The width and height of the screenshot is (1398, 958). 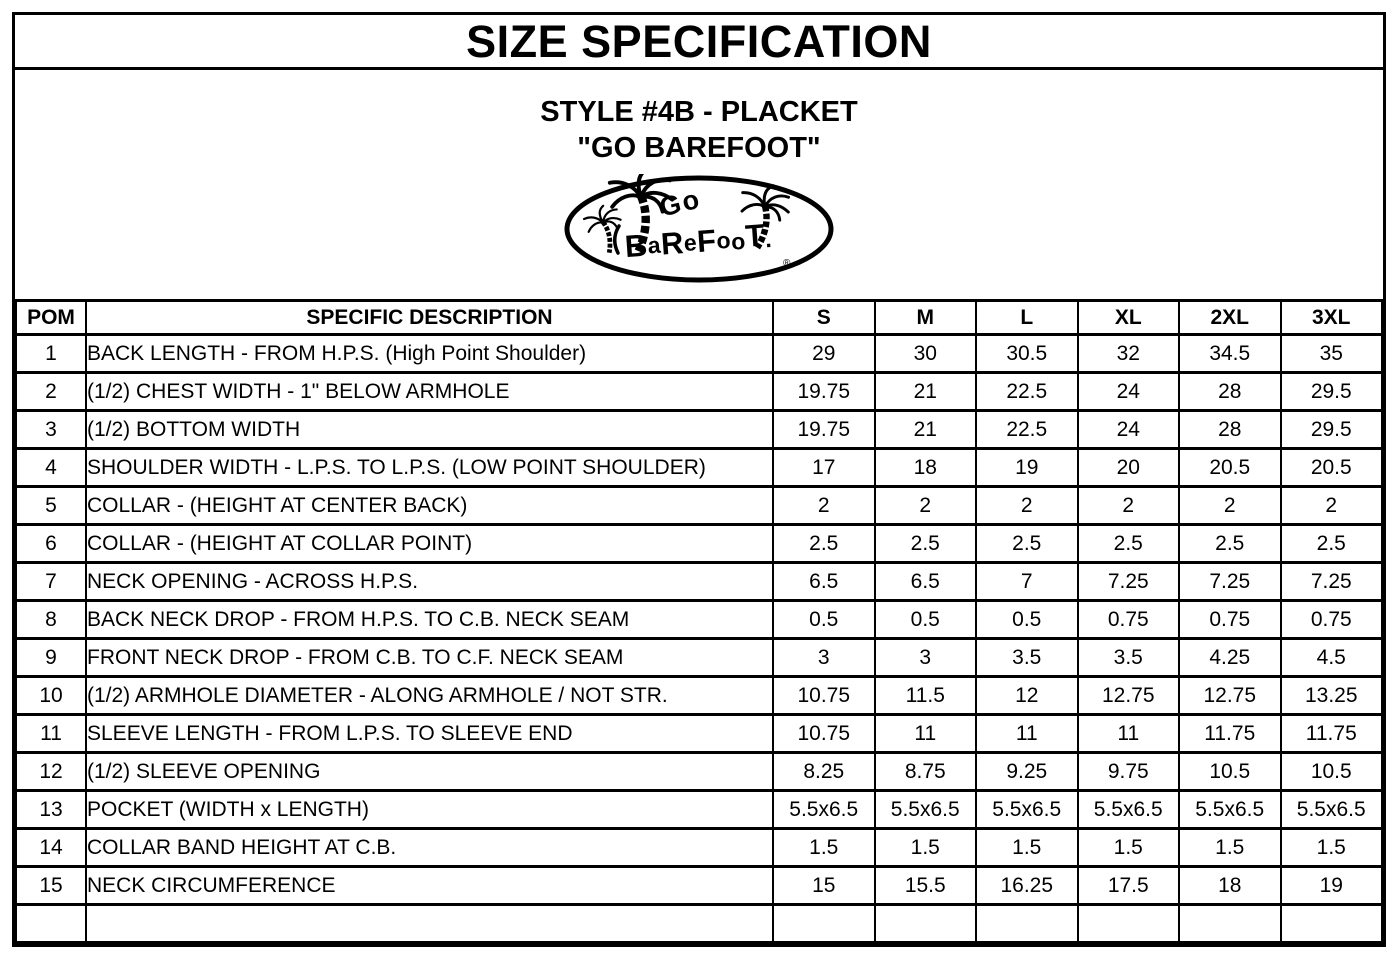 I want to click on logo-flourish, so click(x=617, y=239).